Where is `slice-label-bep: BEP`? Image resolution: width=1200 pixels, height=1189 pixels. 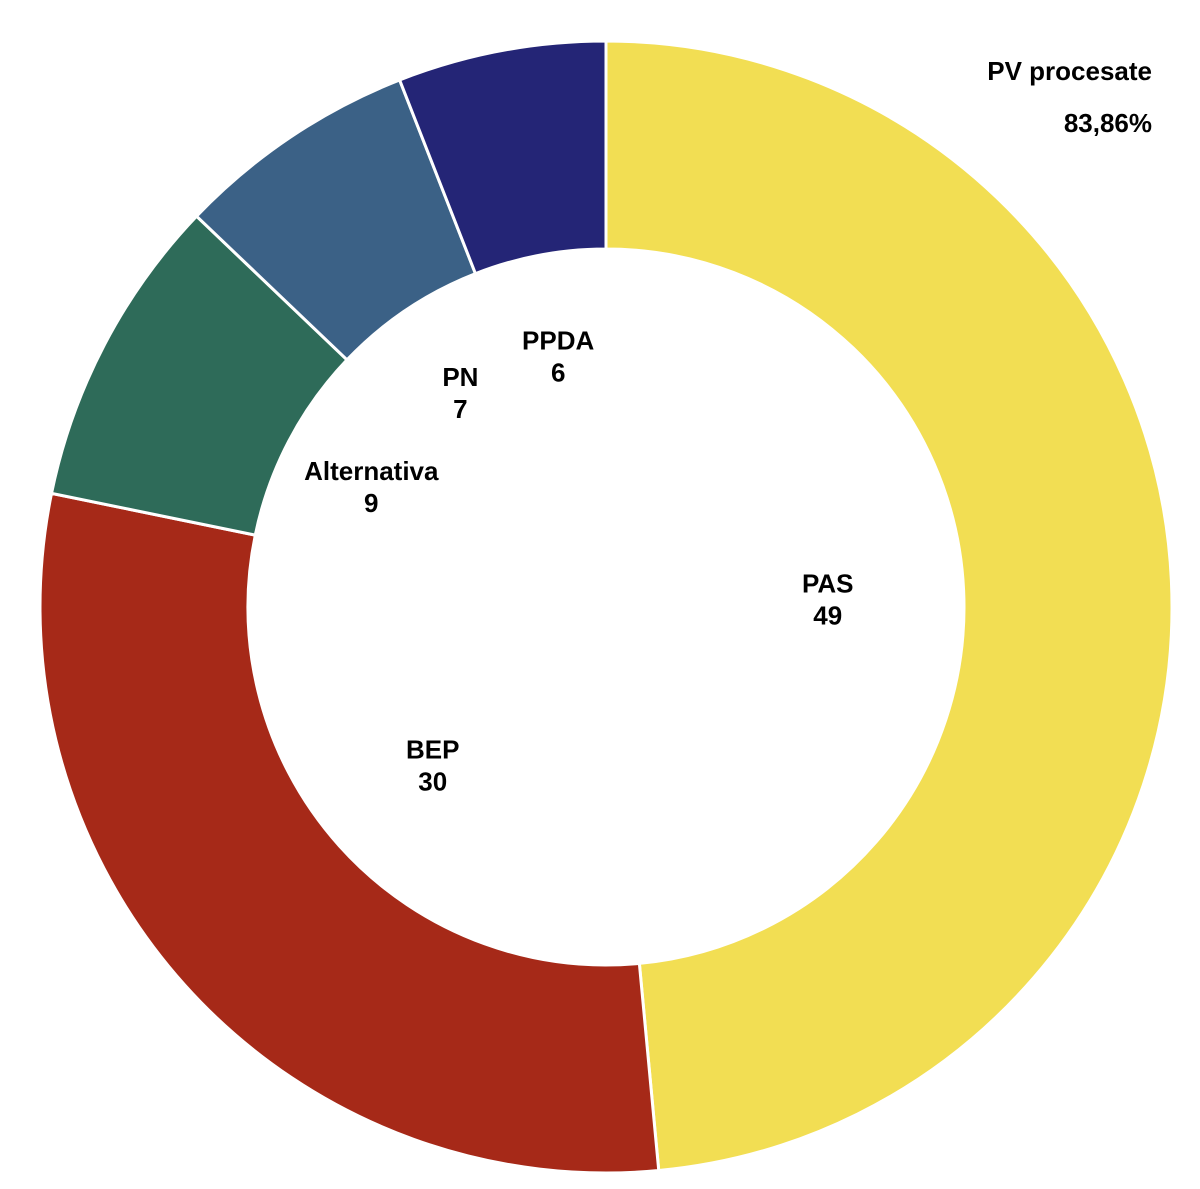
slice-label-bep: BEP is located at coordinates (432, 749).